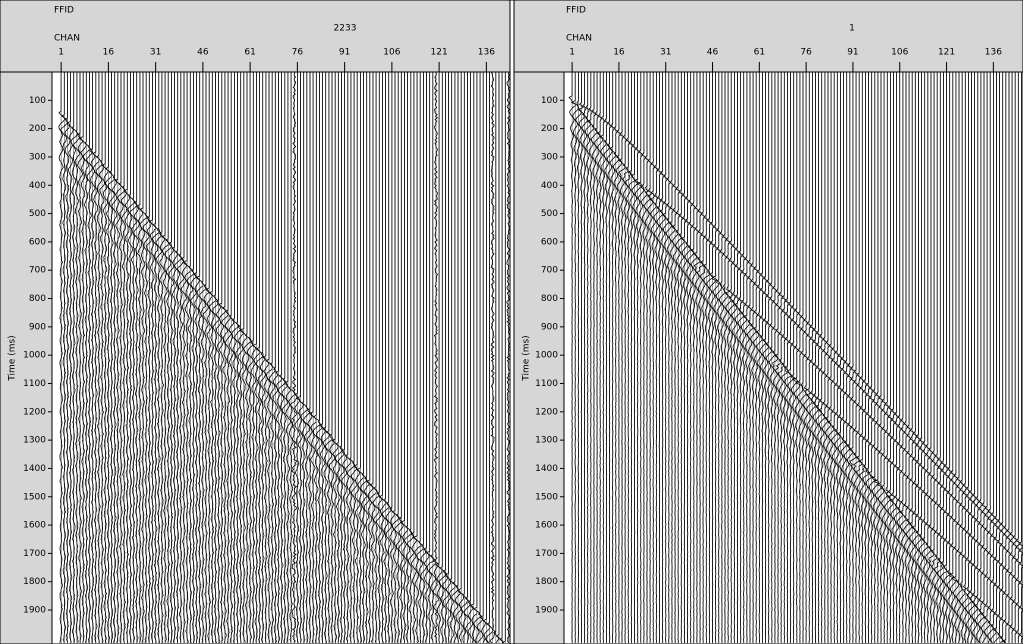  I want to click on x-tick-label: 76, so click(298, 53).